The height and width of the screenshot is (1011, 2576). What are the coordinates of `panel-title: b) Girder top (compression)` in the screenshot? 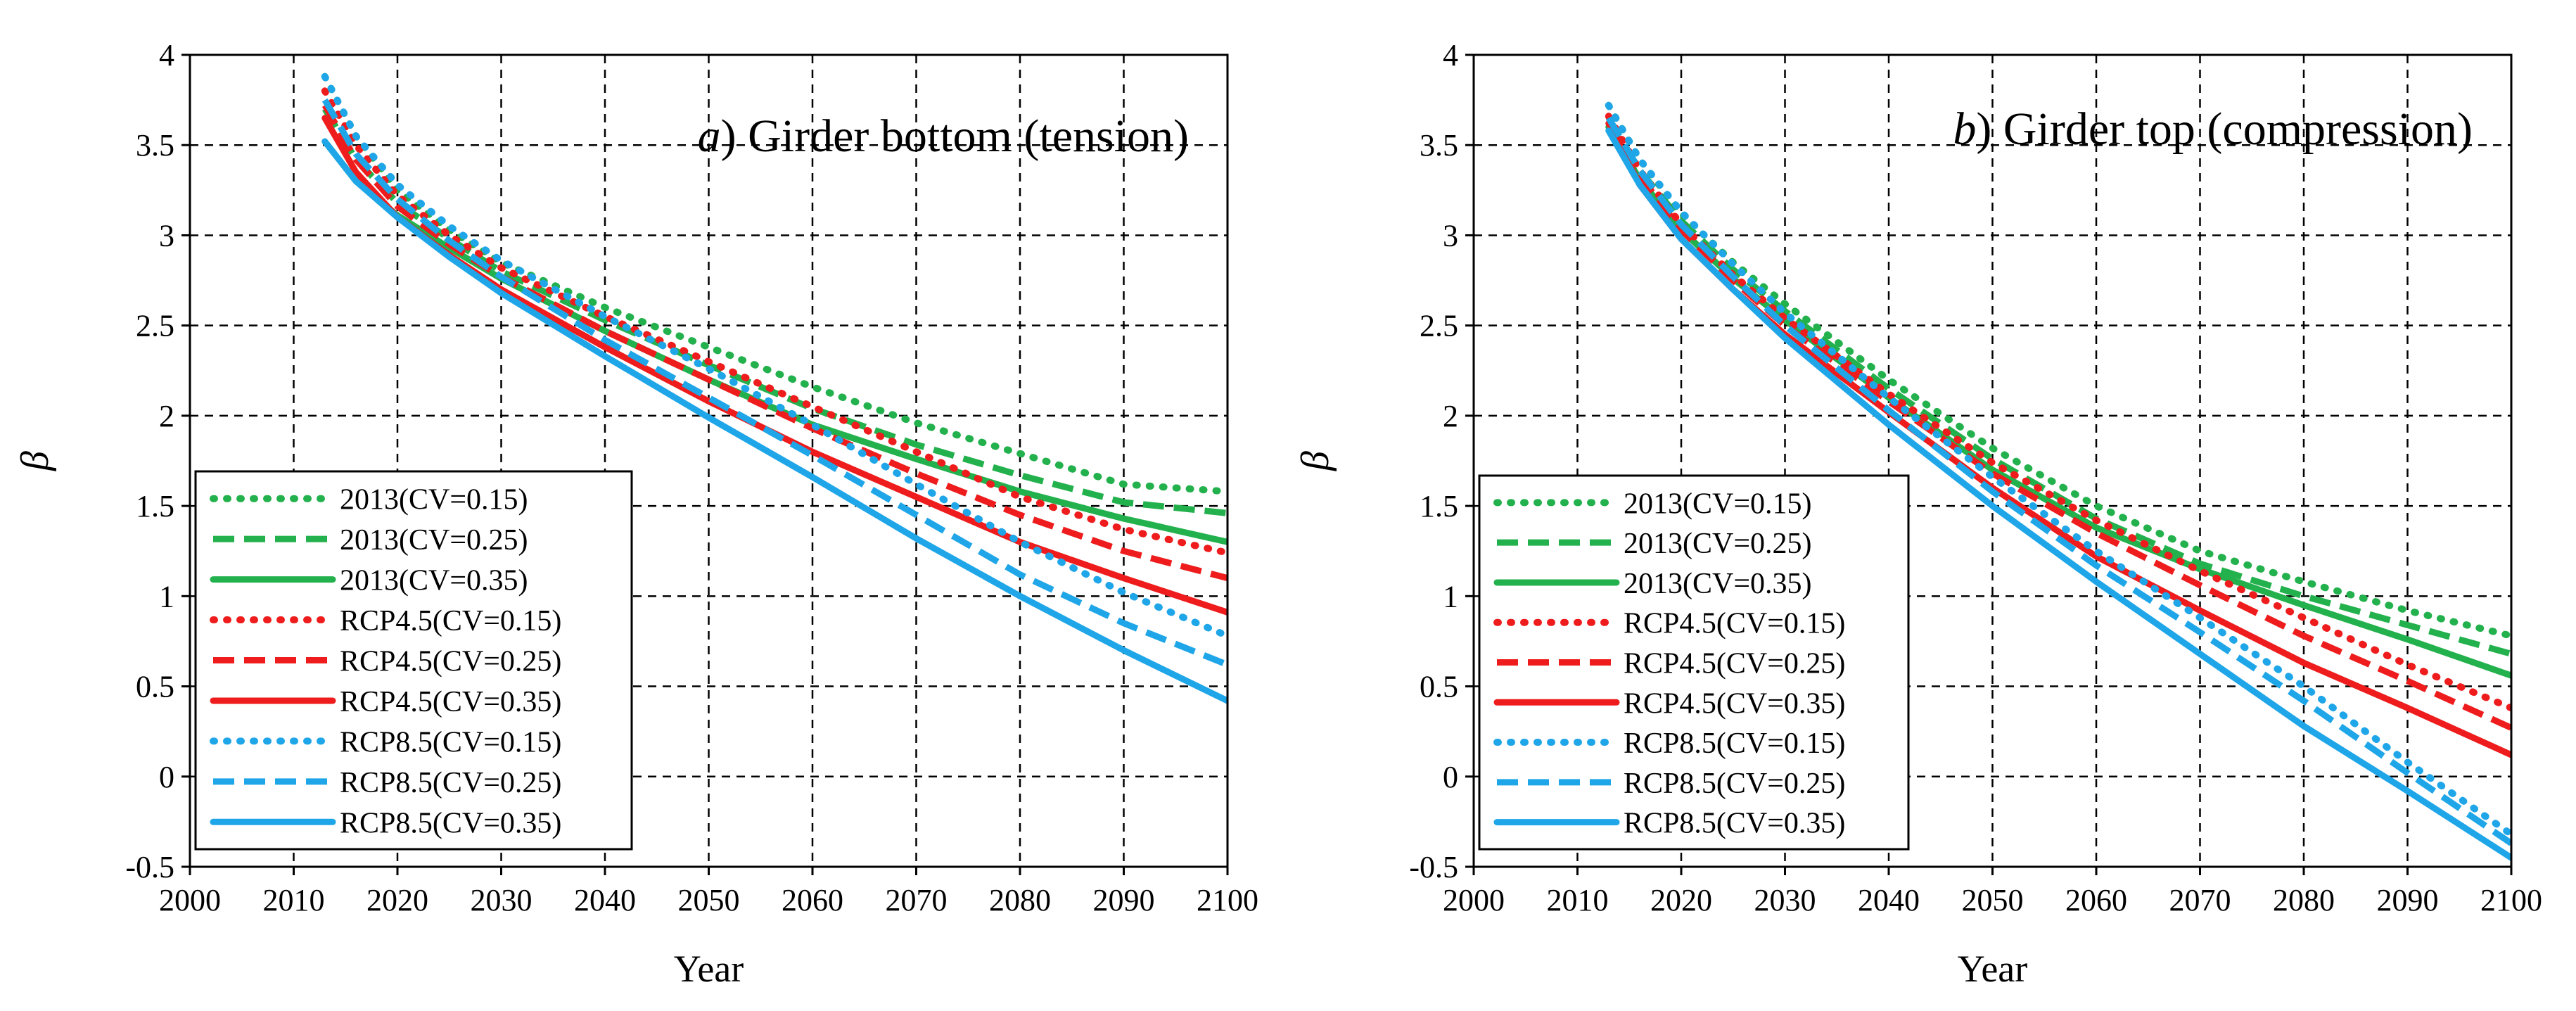 It's located at (2213, 129).